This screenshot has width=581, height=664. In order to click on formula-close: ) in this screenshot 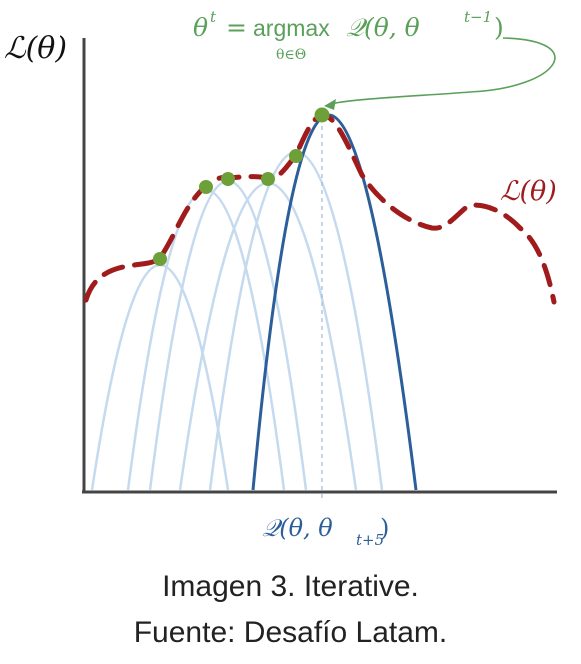, I will do `click(499, 27)`.